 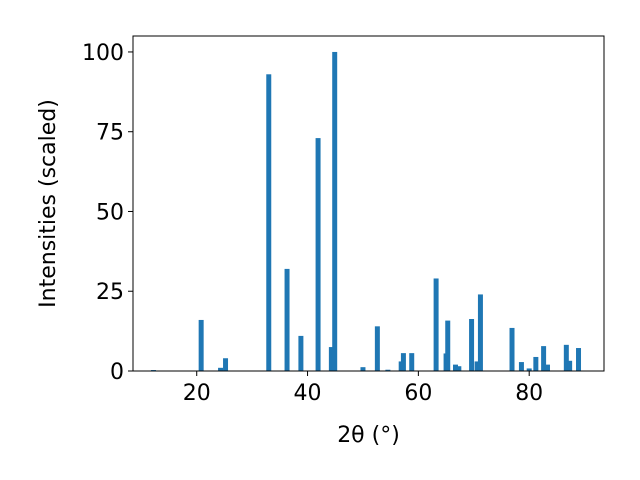 I want to click on y-axis: 0 25 50 75 100, so click(x=107, y=213).